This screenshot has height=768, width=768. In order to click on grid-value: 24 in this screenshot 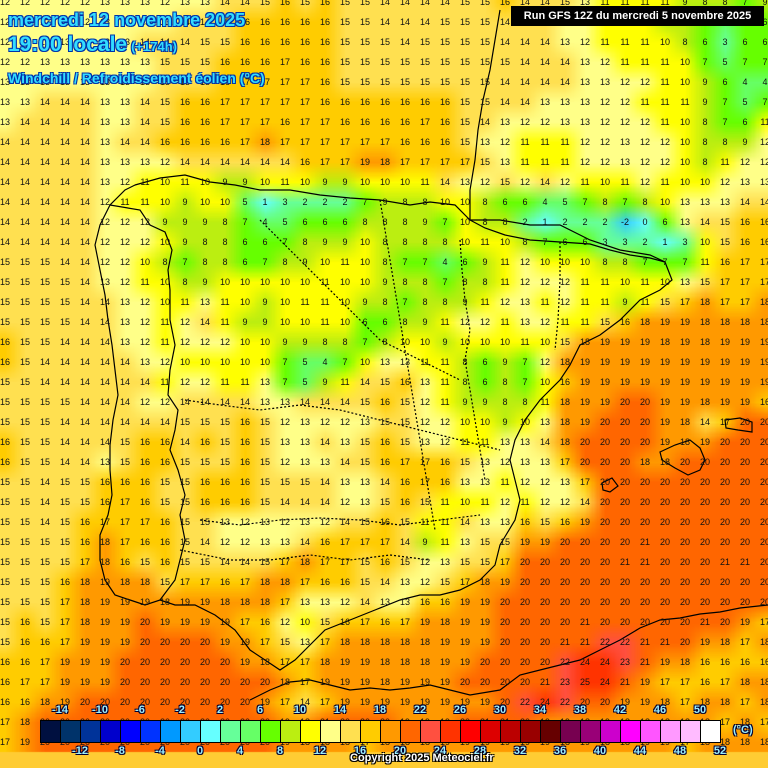, I will do `click(604, 682)`.